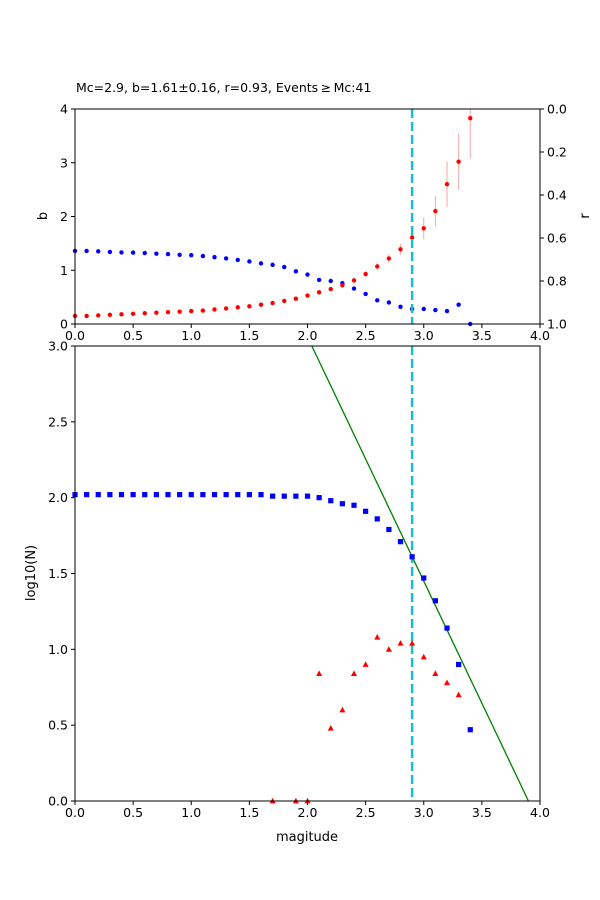 The image size is (600, 900). What do you see at coordinates (540, 812) in the screenshot?
I see `bottom-x-tick-label: 4.0` at bounding box center [540, 812].